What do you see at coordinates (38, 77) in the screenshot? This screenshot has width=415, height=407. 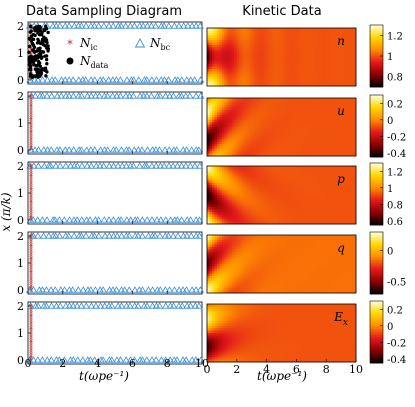 I see `data-point` at bounding box center [38, 77].